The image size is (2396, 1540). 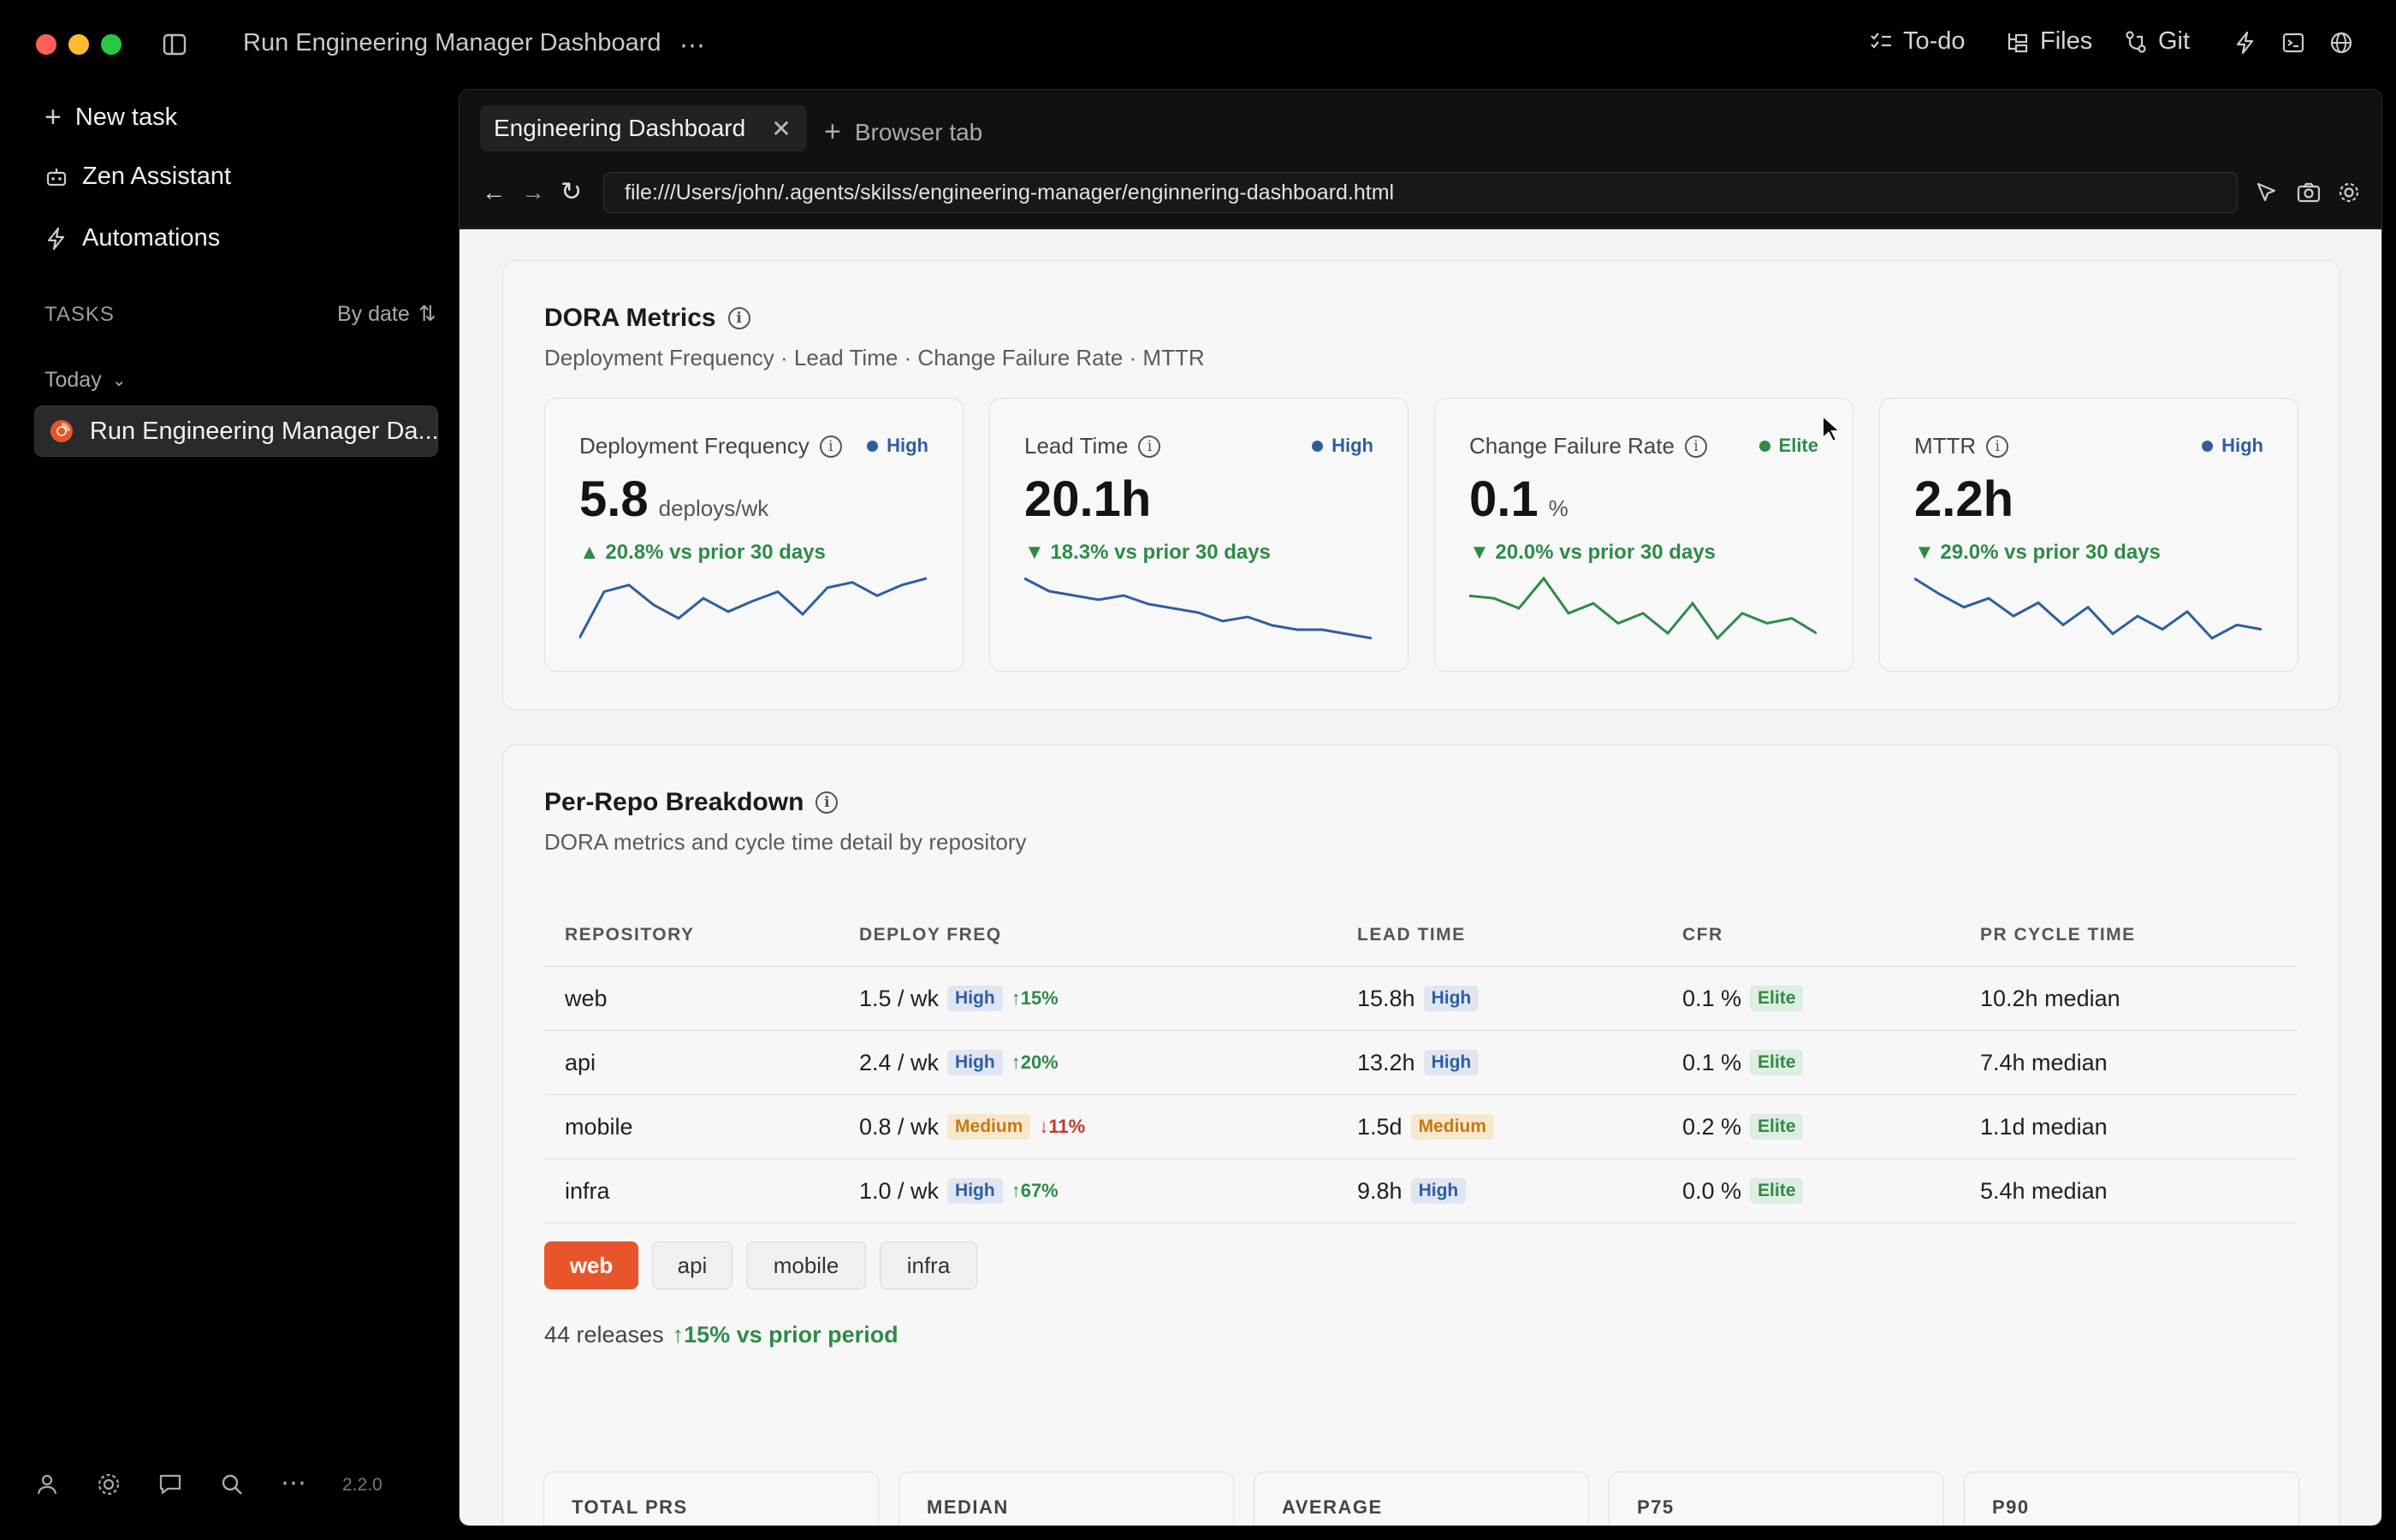 I want to click on new-task-button: + New task, so click(x=111, y=117).